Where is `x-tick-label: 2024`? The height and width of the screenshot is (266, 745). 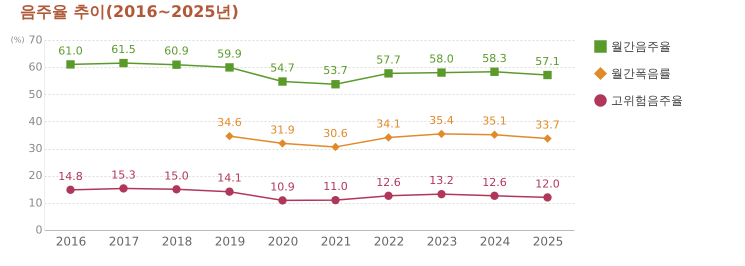
x-tick-label: 2024 is located at coordinates (495, 241).